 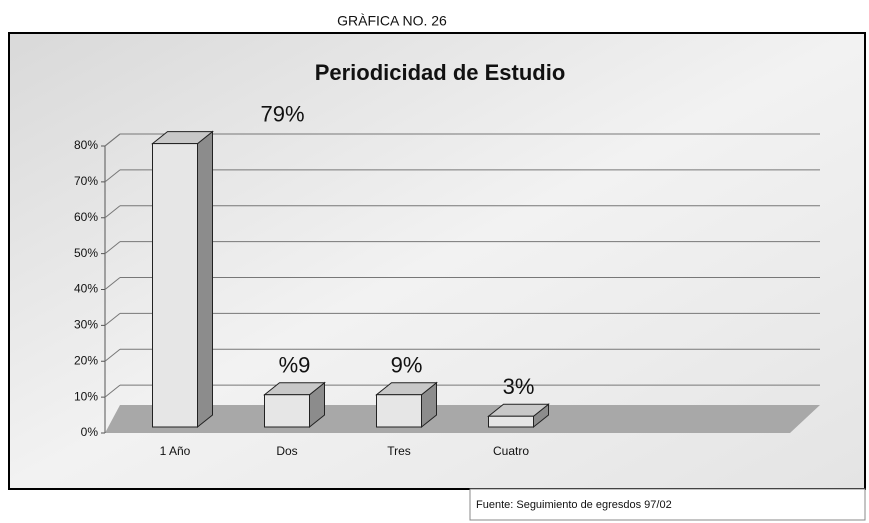 I want to click on y-tick-label: 20%, so click(x=86, y=360).